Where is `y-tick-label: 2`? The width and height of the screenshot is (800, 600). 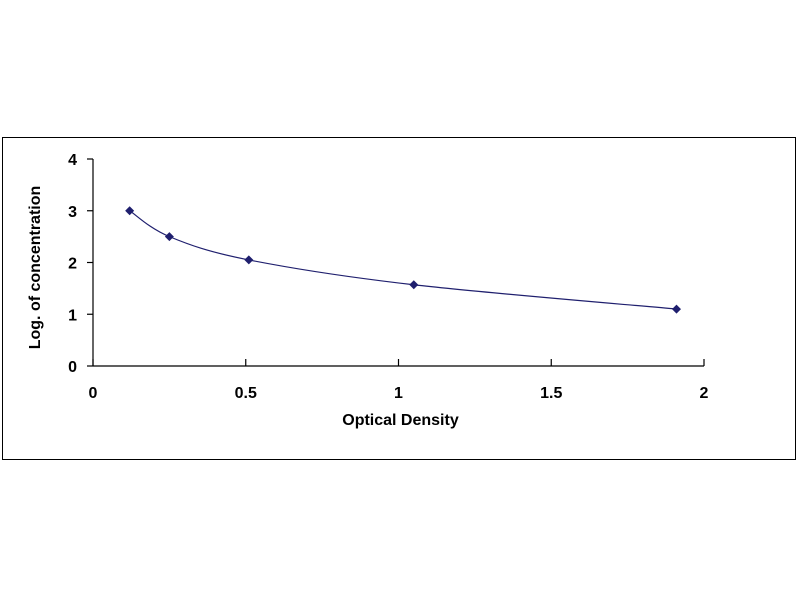 y-tick-label: 2 is located at coordinates (72, 264).